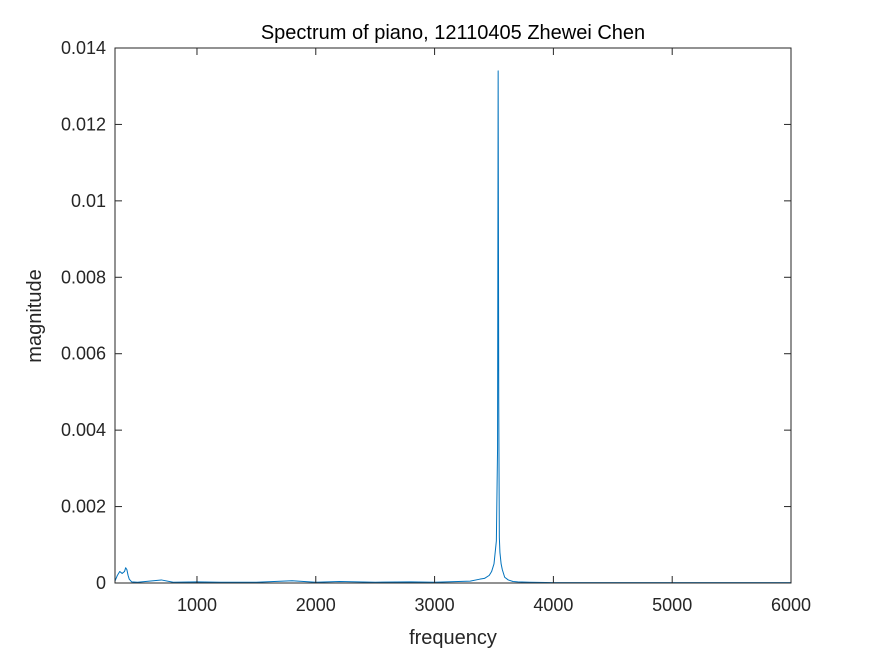 The height and width of the screenshot is (656, 875). Describe the element at coordinates (435, 605) in the screenshot. I see `x-tick-label-3000: 3000` at that location.